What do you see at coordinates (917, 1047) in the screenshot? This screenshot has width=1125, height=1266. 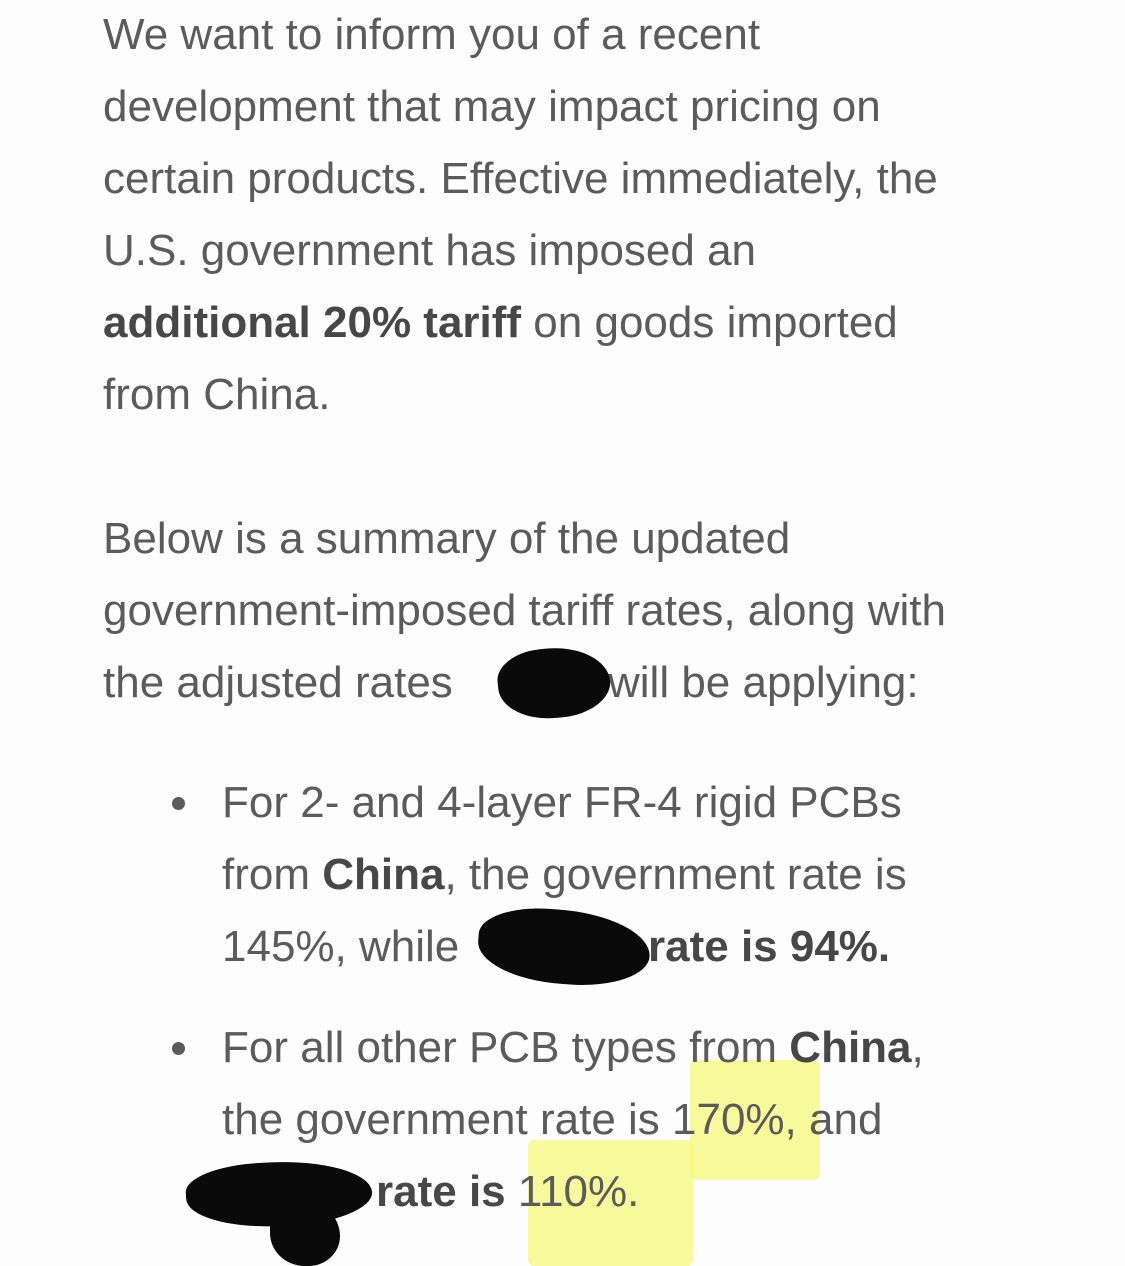 I see `b2-l1-post: ,` at bounding box center [917, 1047].